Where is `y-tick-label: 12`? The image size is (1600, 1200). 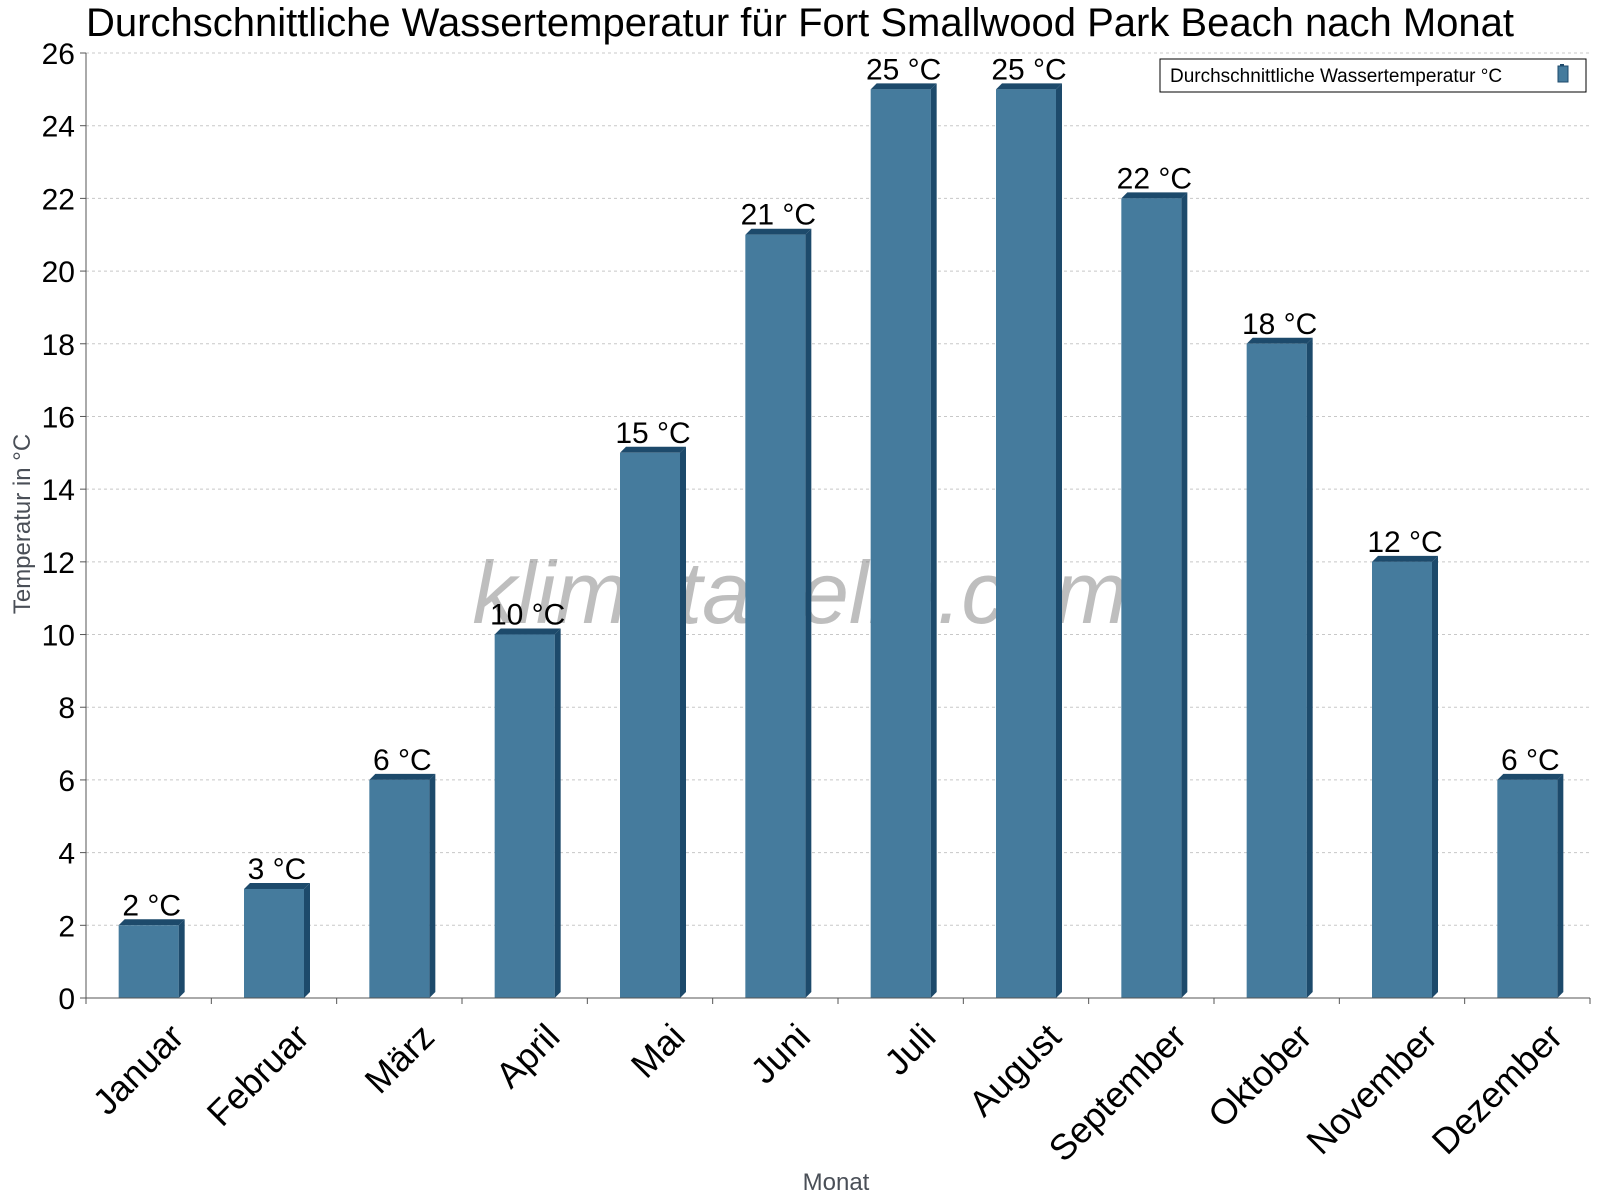
y-tick-label: 12 is located at coordinates (58, 563).